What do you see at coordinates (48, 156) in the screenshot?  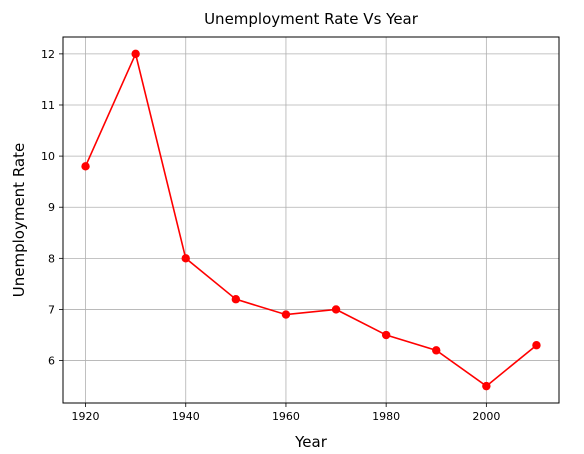 I see `y-tick-label: 10` at bounding box center [48, 156].